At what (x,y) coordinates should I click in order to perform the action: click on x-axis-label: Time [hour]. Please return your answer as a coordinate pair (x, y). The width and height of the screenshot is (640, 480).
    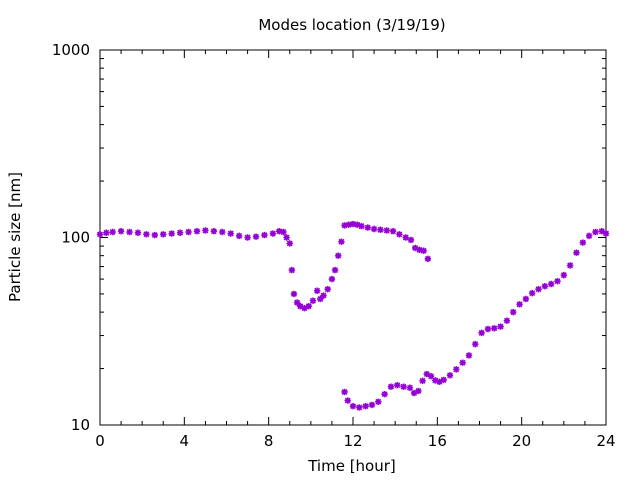
    Looking at the image, I should click on (351, 466).